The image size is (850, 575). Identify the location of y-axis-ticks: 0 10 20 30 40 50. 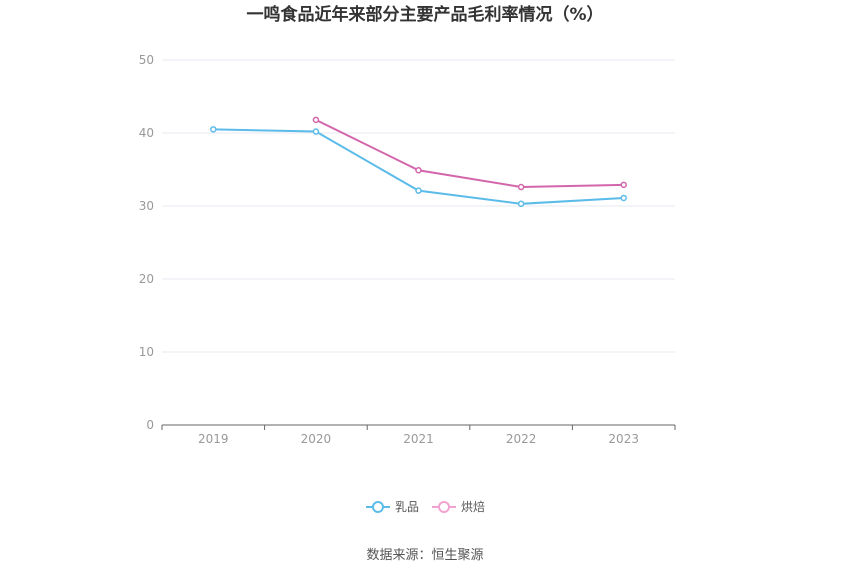
(146, 242).